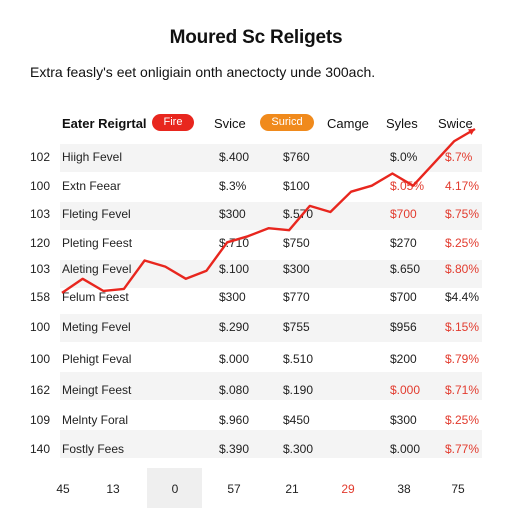 This screenshot has width=512, height=512. I want to click on row-name: Meting Fevel, so click(96, 327).